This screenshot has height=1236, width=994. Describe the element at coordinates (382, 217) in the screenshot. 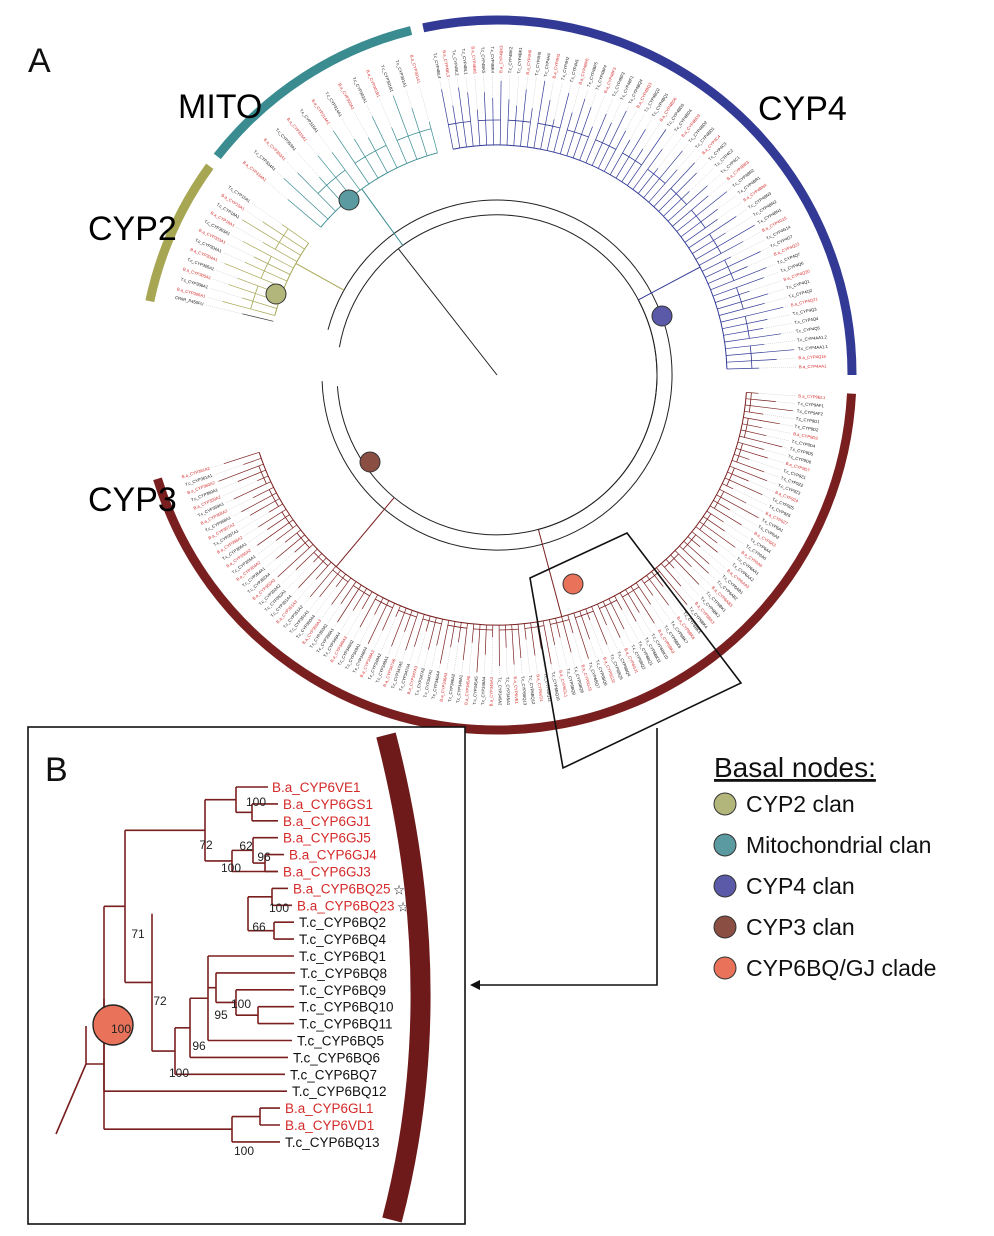

I see `backbone-spoke` at that location.